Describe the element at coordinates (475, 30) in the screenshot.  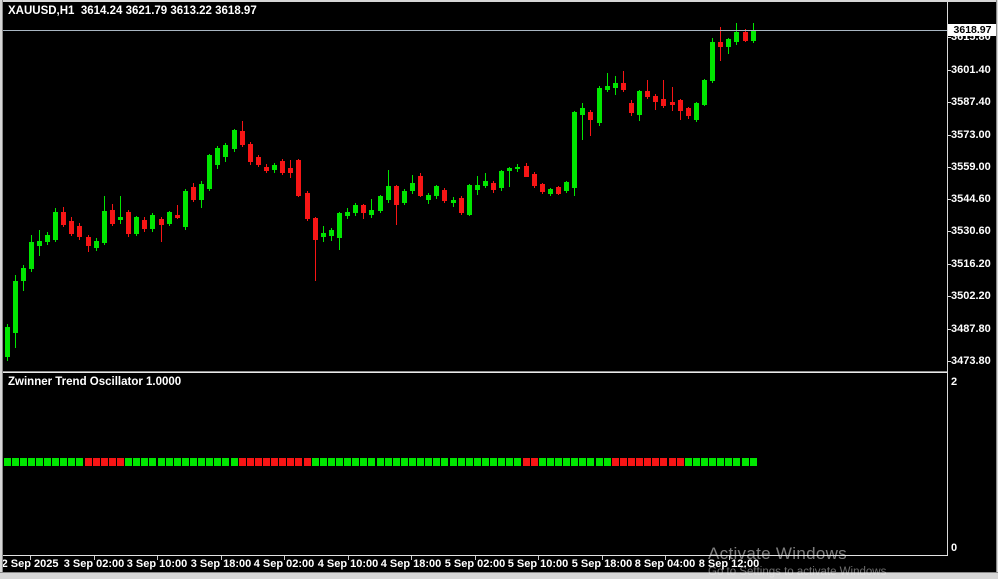
I see `current-price-line` at that location.